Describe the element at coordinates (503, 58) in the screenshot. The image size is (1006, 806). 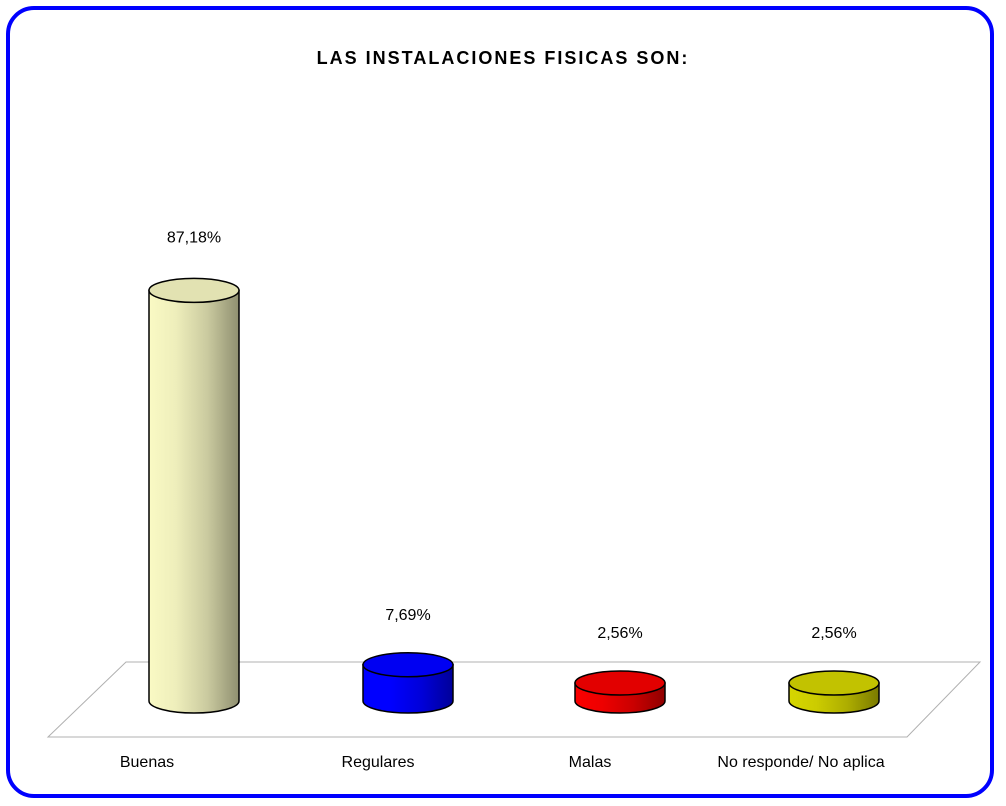
I see `chart-title: LAS INSTALACIONES FISICAS SON:` at that location.